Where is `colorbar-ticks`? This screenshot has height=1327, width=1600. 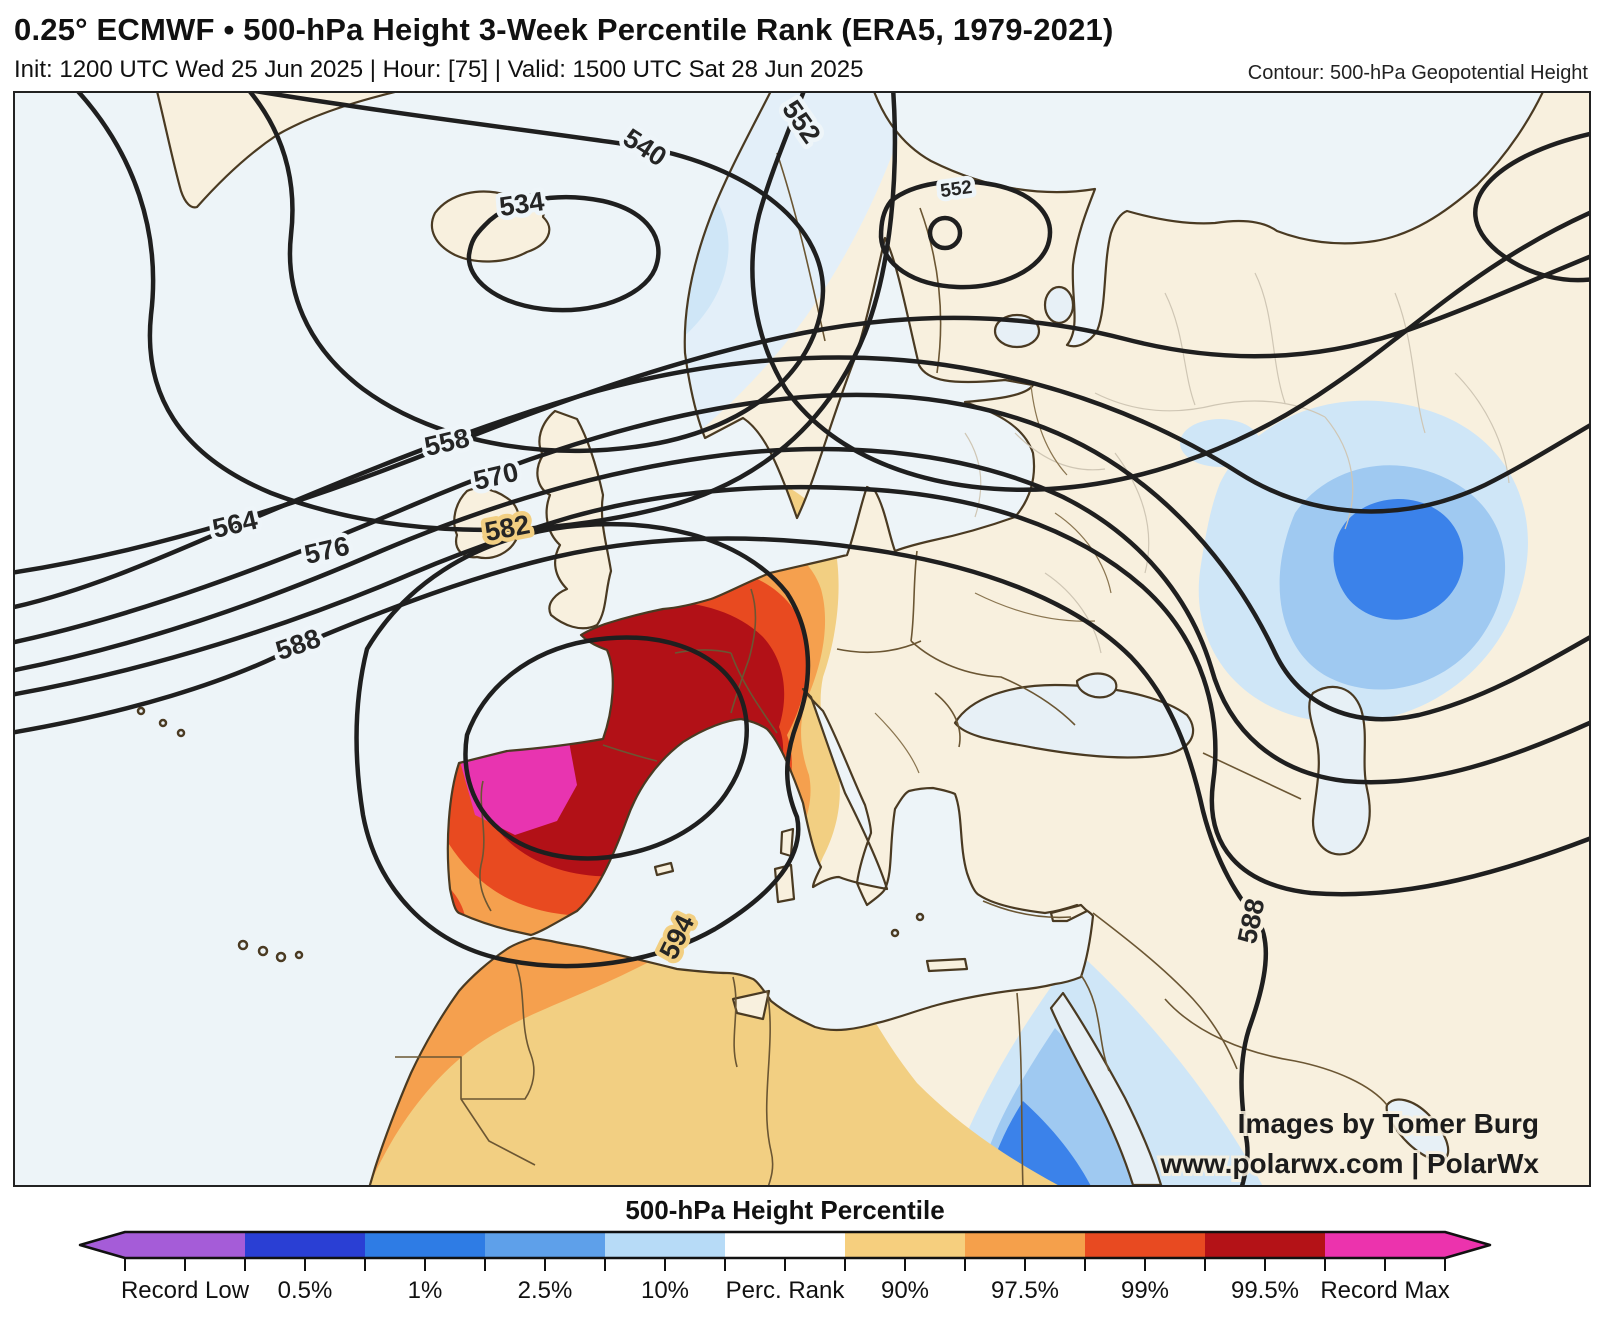 colorbar-ticks is located at coordinates (785, 1264).